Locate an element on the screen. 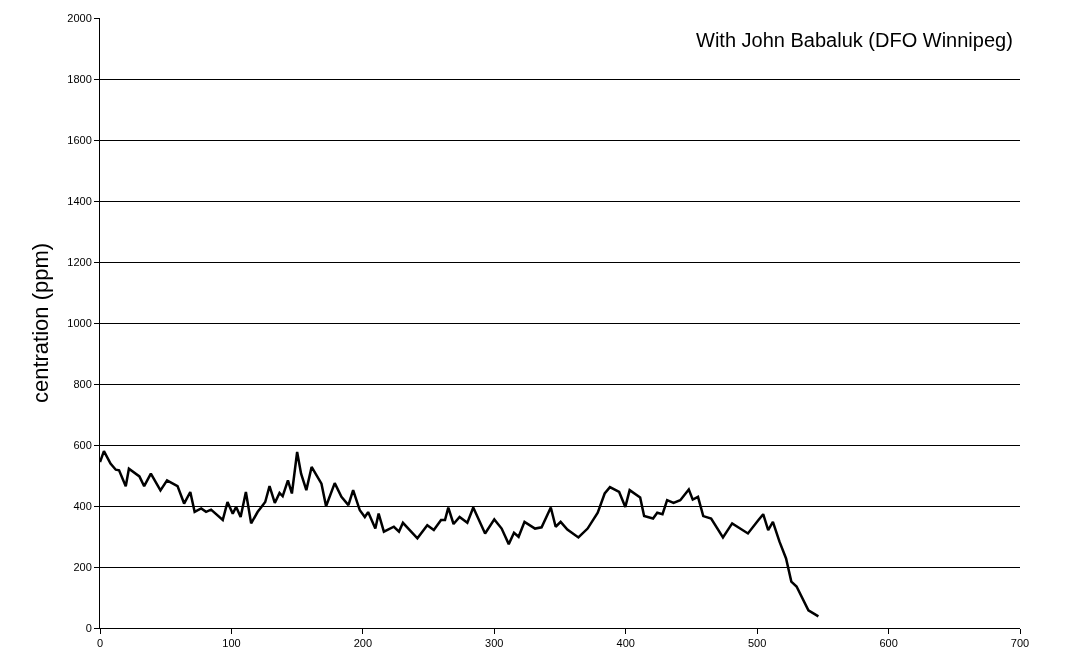  x-tick-label: 700 is located at coordinates (1020, 643).